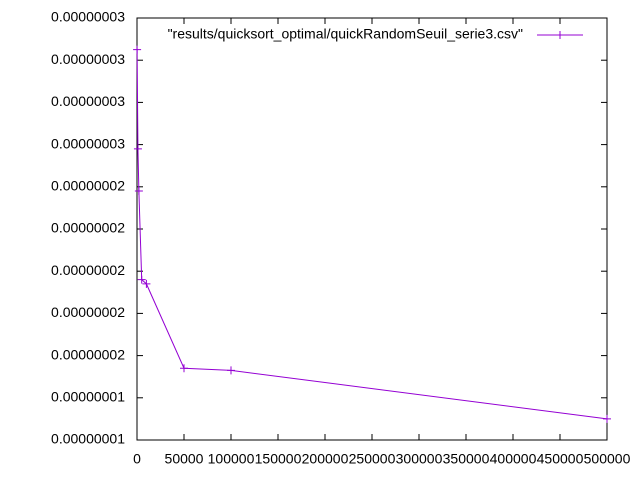  I want to click on x-tick-label: 300000, so click(419, 459).